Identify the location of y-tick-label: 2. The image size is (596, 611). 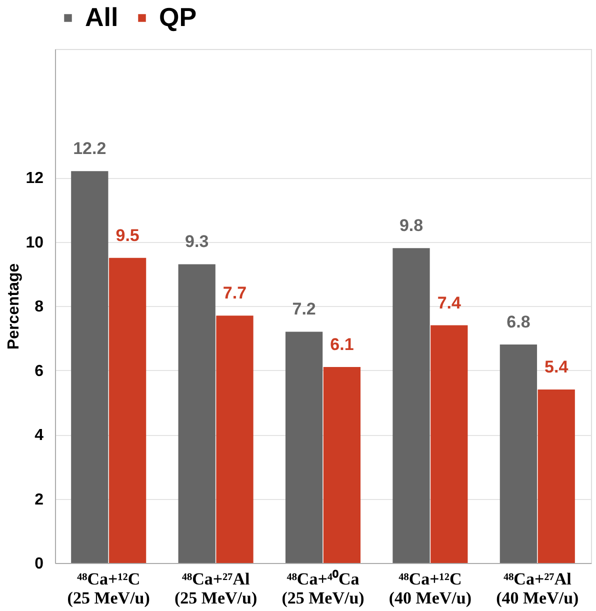
(39, 499).